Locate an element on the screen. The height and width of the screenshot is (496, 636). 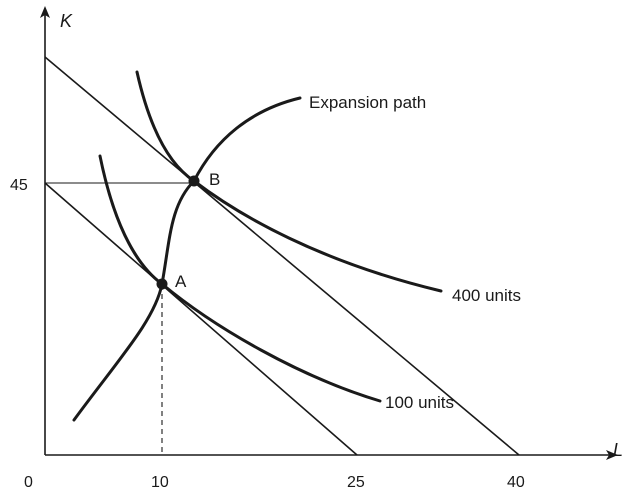
isoquant-400-label: 400 units is located at coordinates (486, 295).